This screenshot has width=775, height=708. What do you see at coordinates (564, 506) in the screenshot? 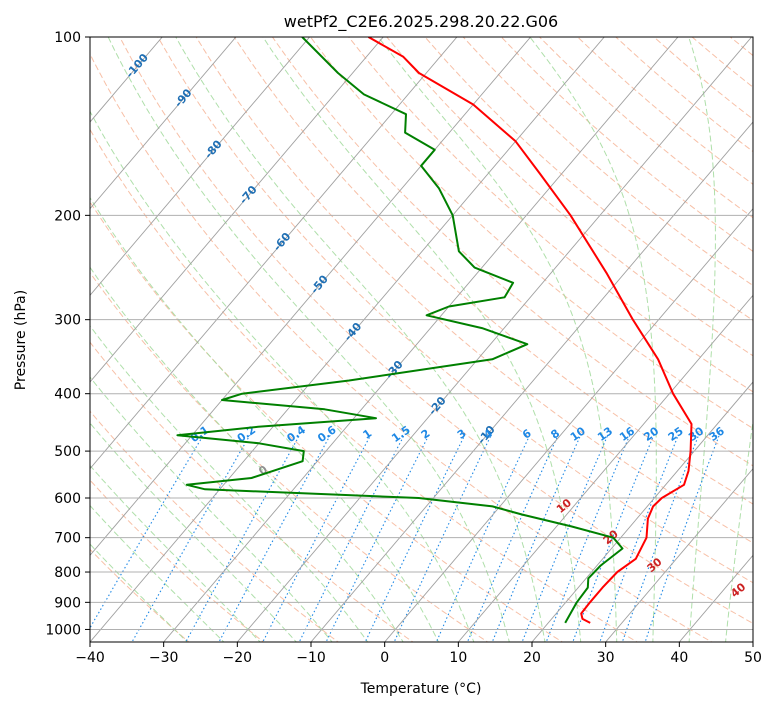
I see `dry-adiabat-label: 10` at bounding box center [564, 506].